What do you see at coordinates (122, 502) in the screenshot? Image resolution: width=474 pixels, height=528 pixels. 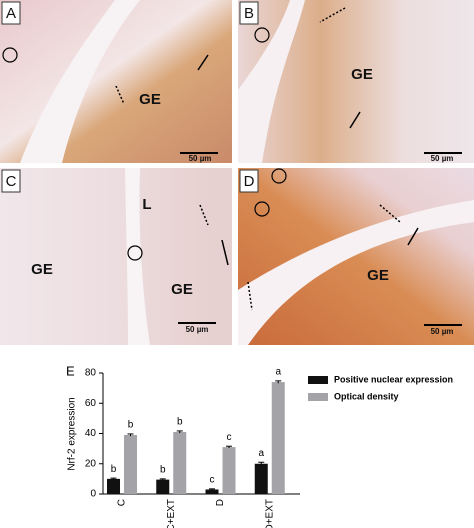 I see `x-tick-label: C` at bounding box center [122, 502].